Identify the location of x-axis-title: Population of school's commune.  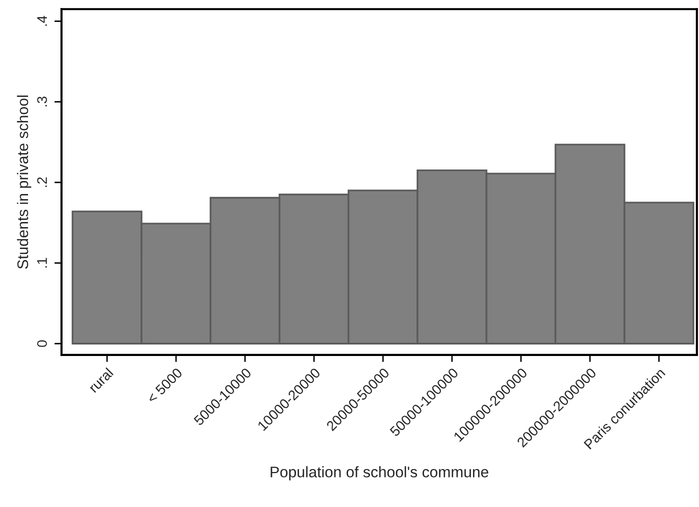
(379, 473).